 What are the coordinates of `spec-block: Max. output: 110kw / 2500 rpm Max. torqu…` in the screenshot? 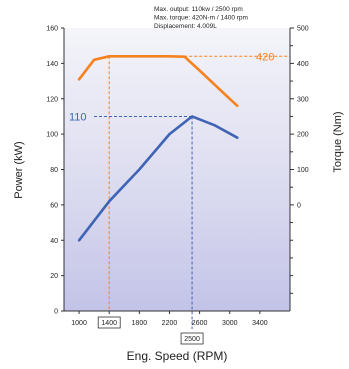 It's located at (201, 18).